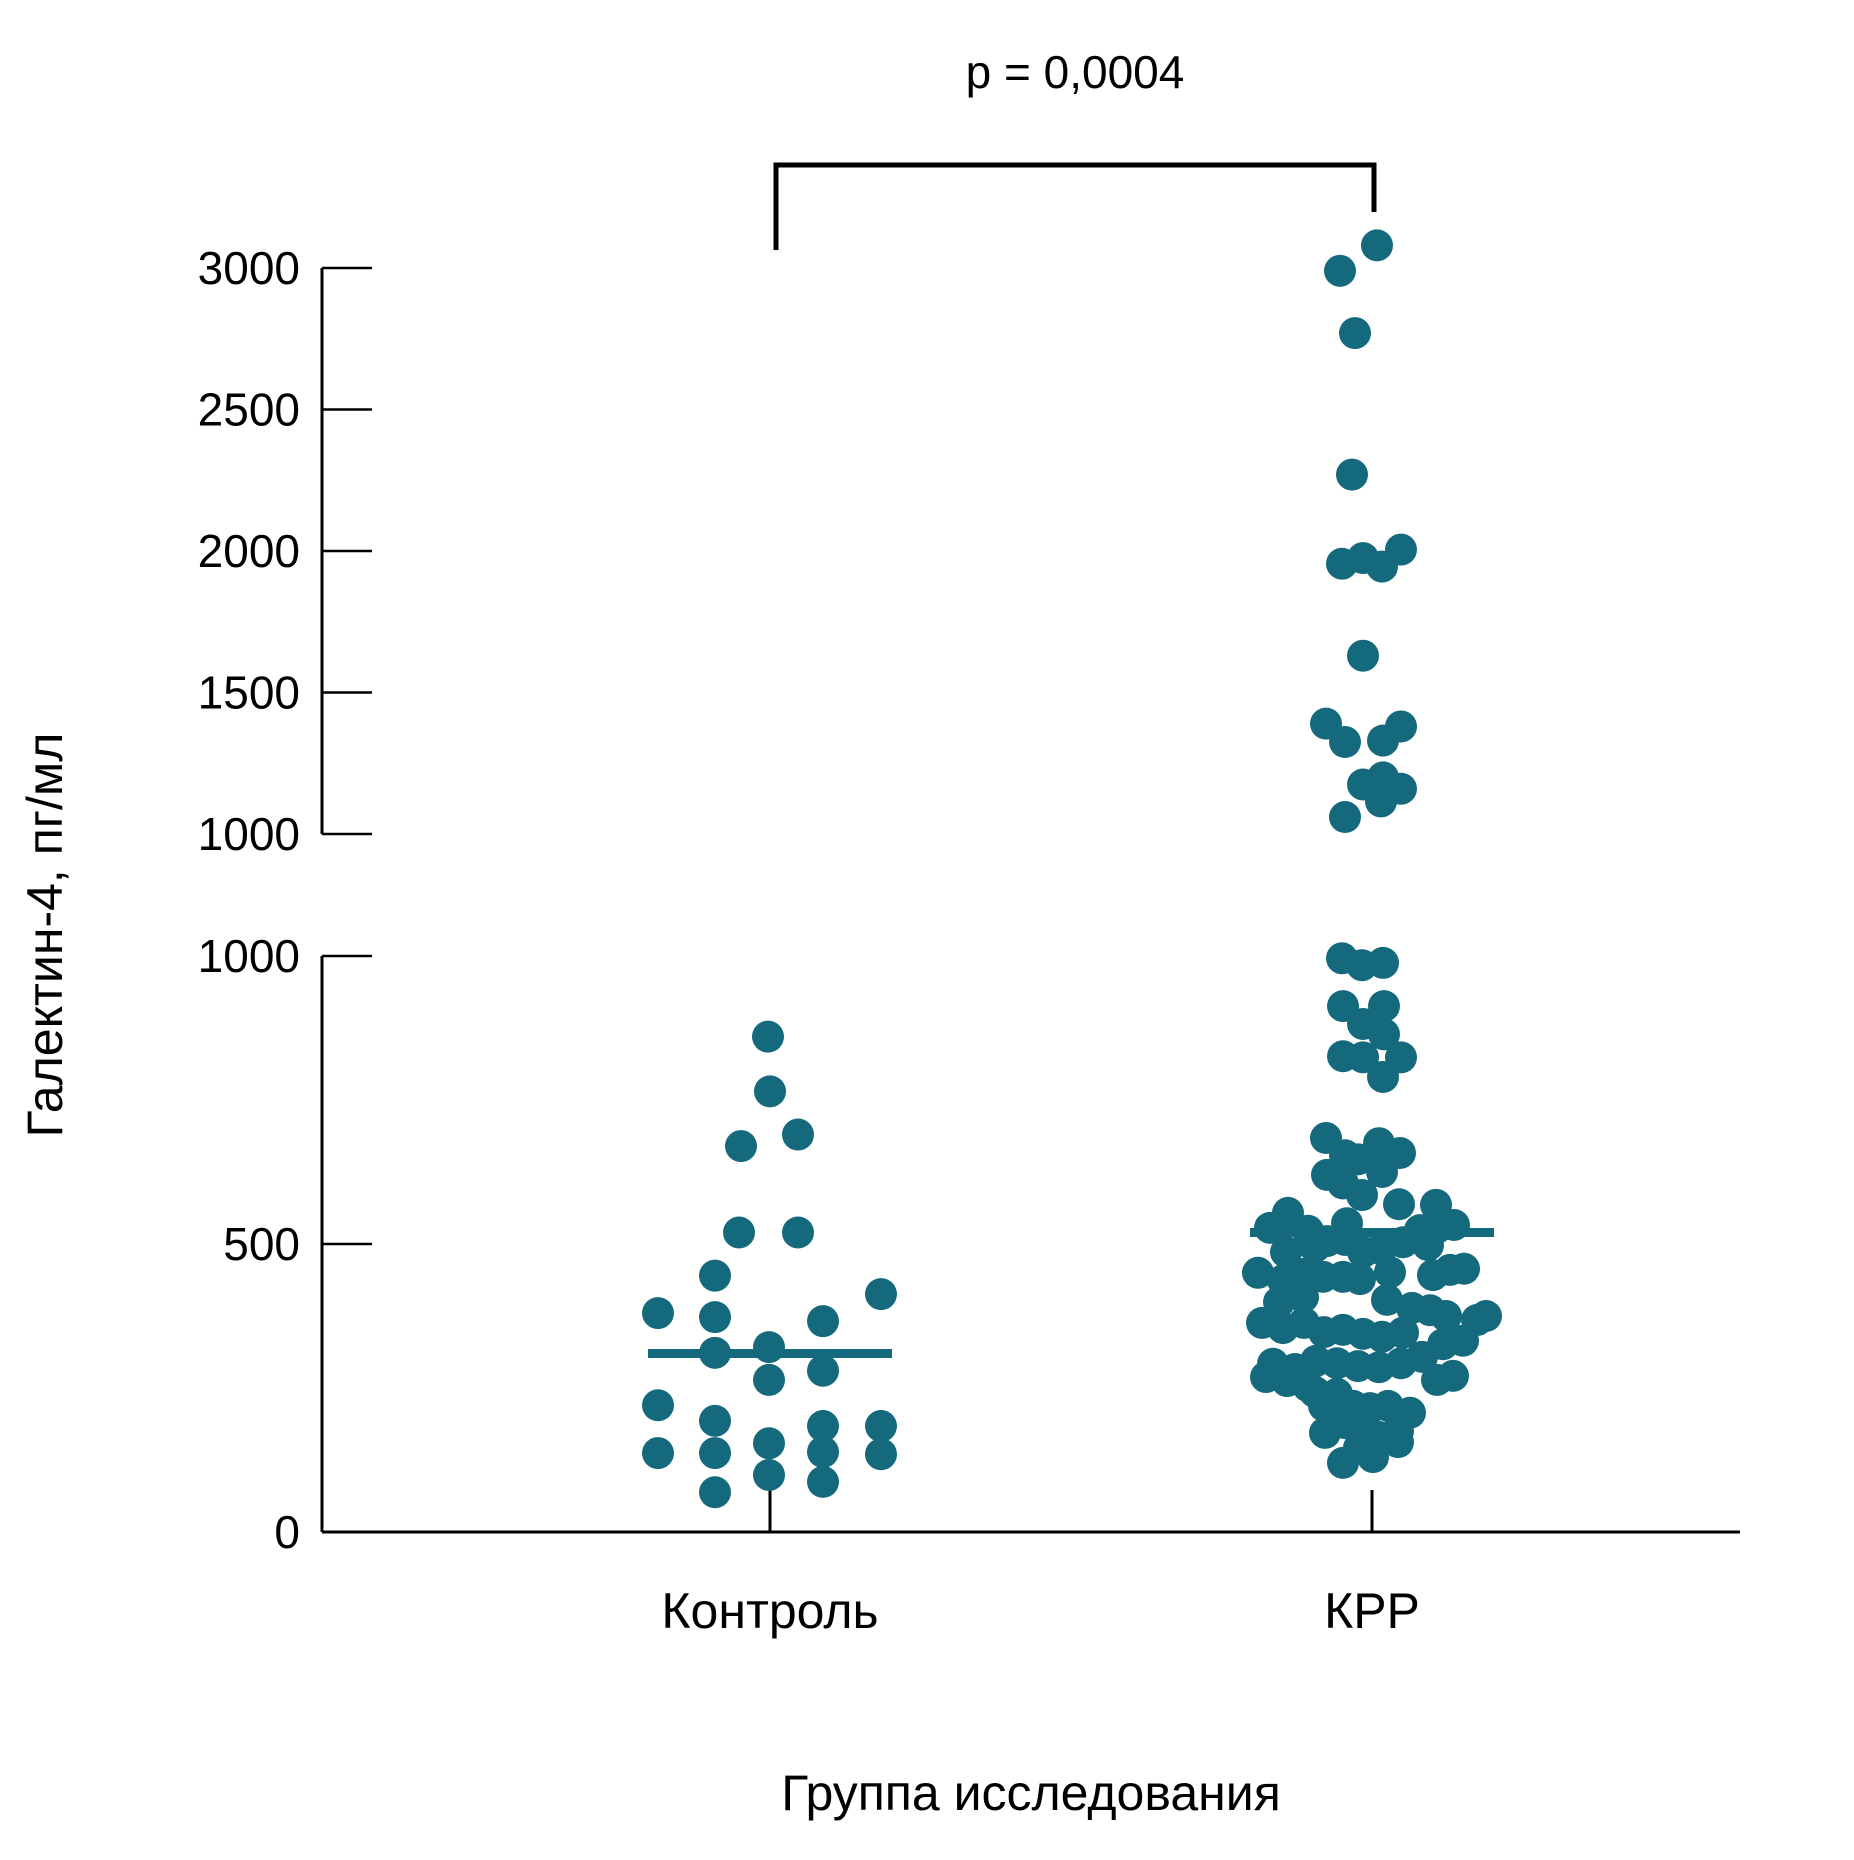 The width and height of the screenshot is (1854, 1860). Describe the element at coordinates (1075, 206) in the screenshot. I see `significance-bracket` at that location.